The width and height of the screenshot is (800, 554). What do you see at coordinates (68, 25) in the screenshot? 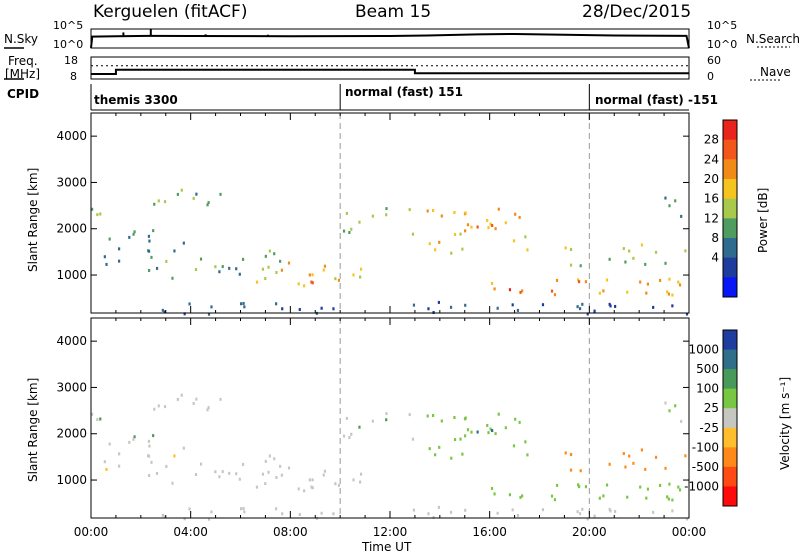
I see `noise-left-tick-top: 10^5` at bounding box center [68, 25].